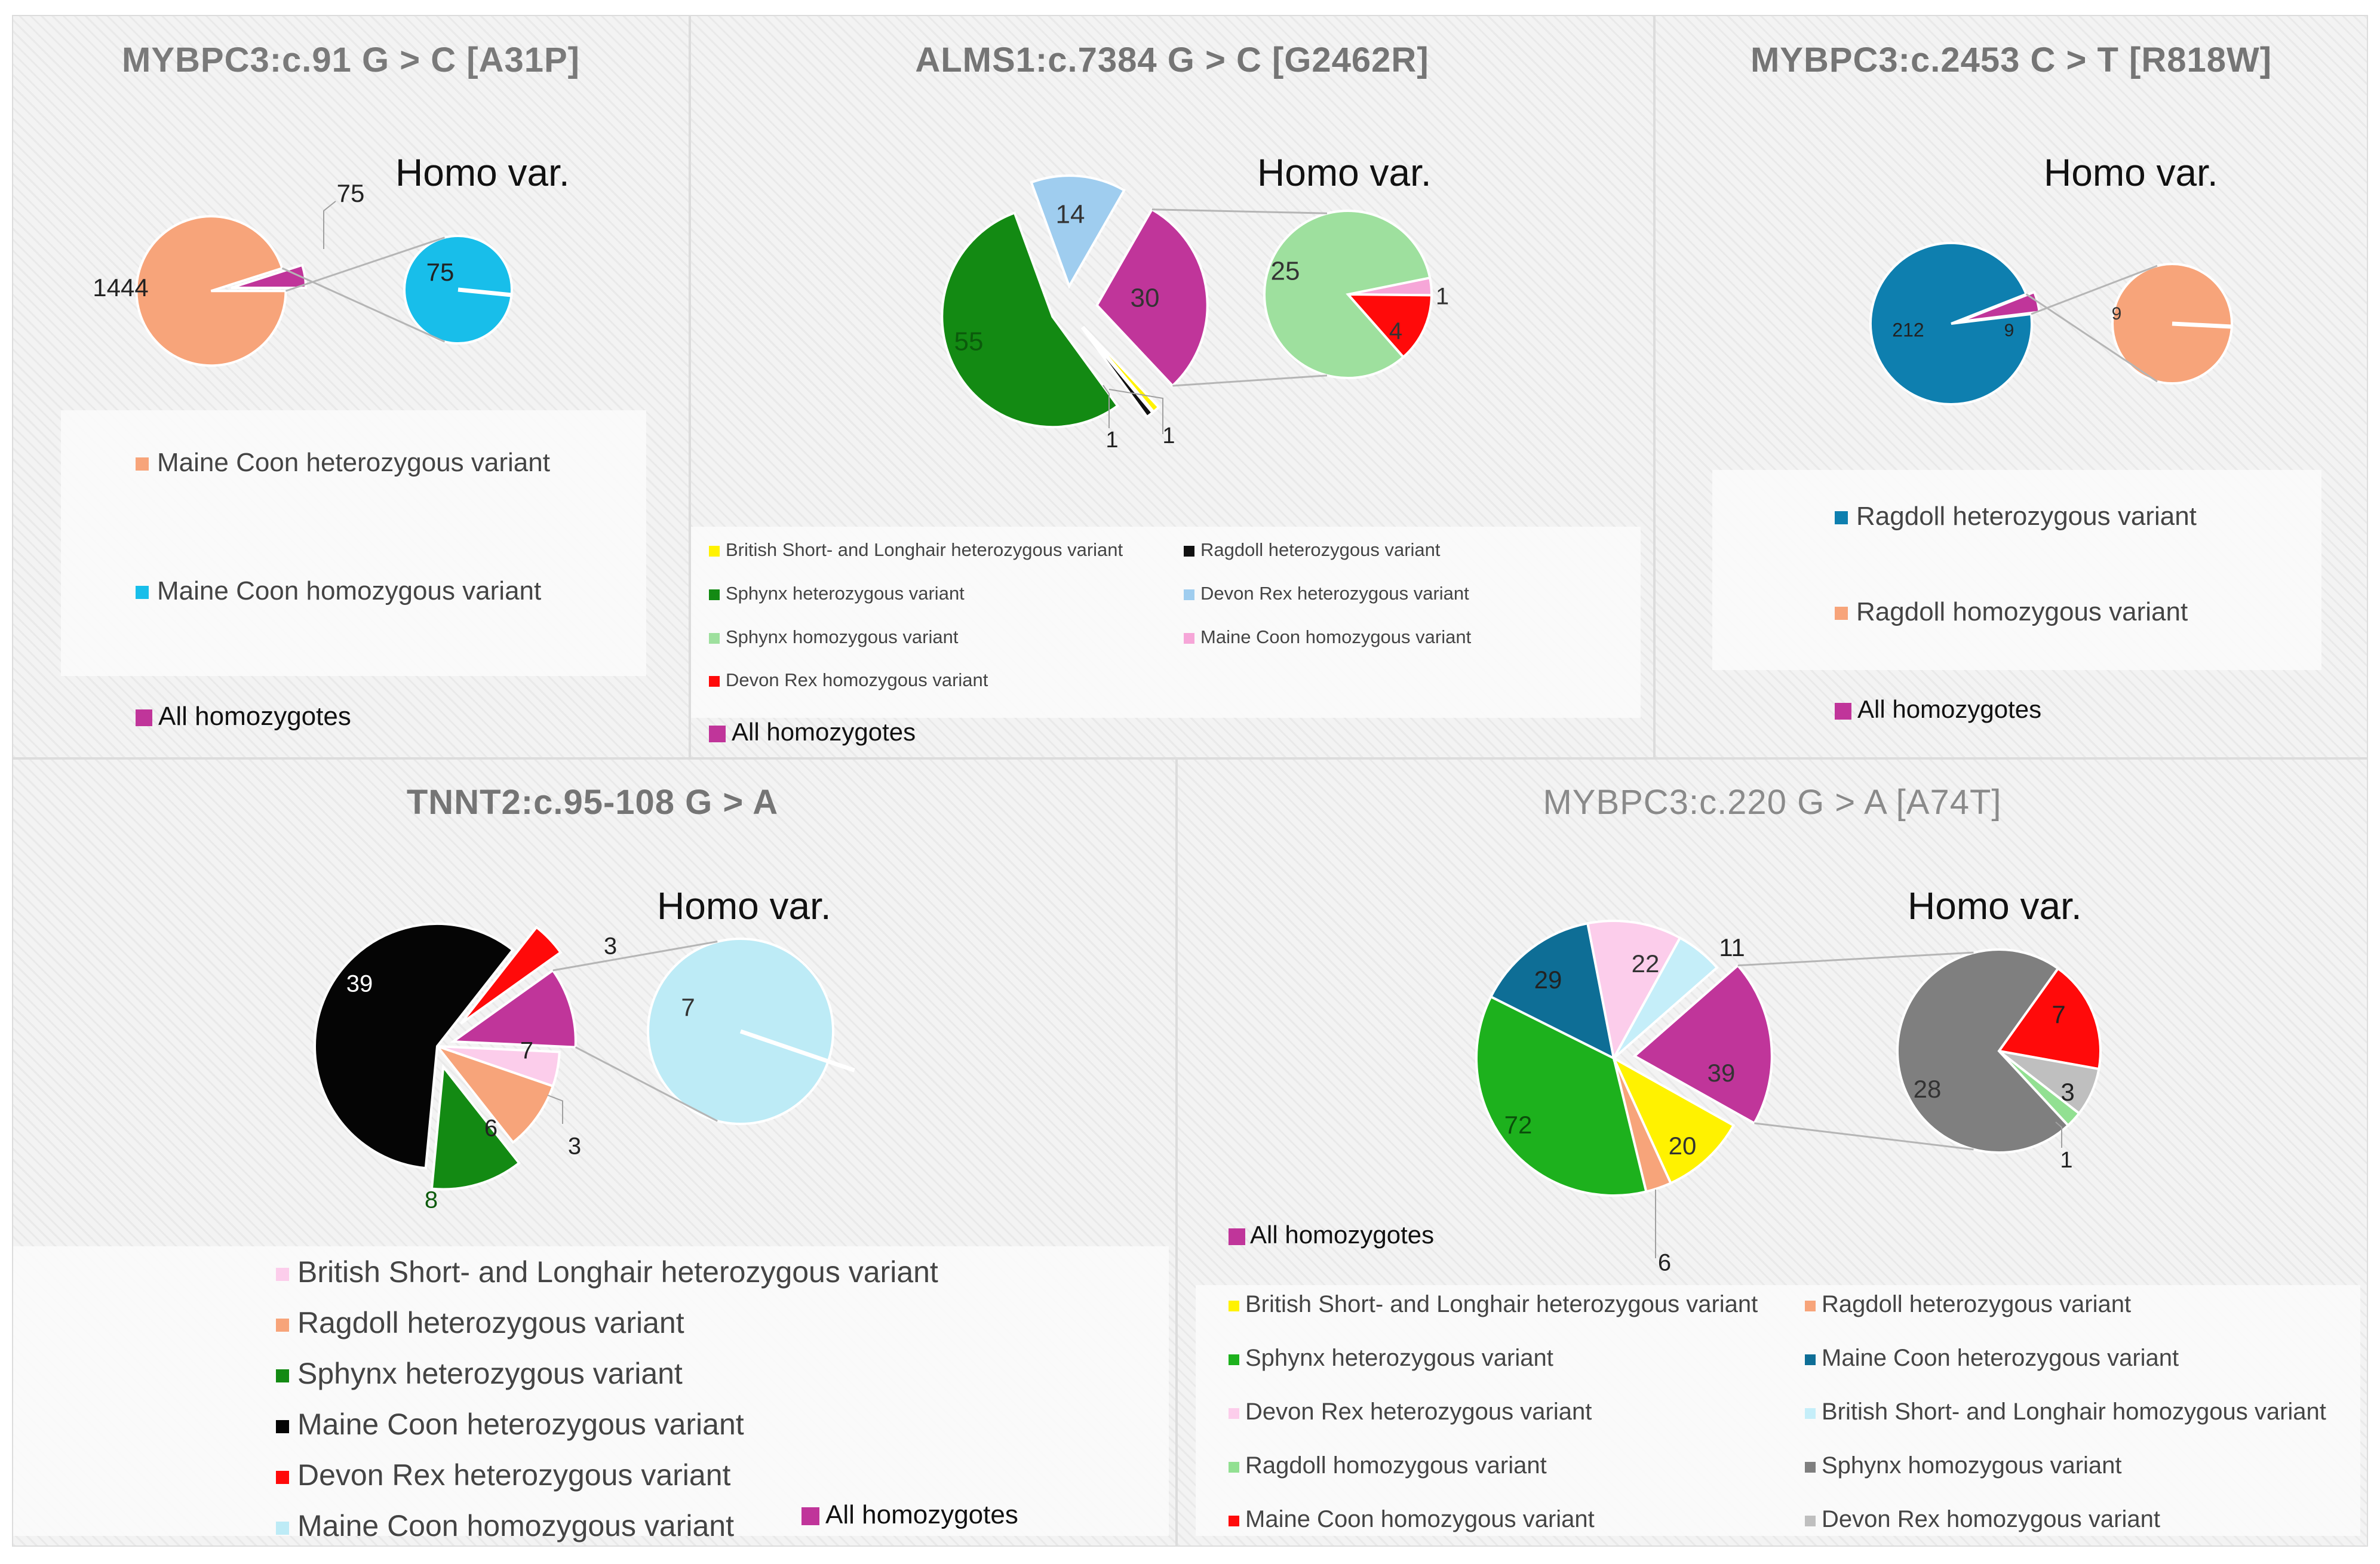 Image resolution: width=2380 pixels, height=1564 pixels. Describe the element at coordinates (2066, 1160) in the screenshot. I see `secondary-data-label-ragdoll-homozygous-variant: 1` at that location.